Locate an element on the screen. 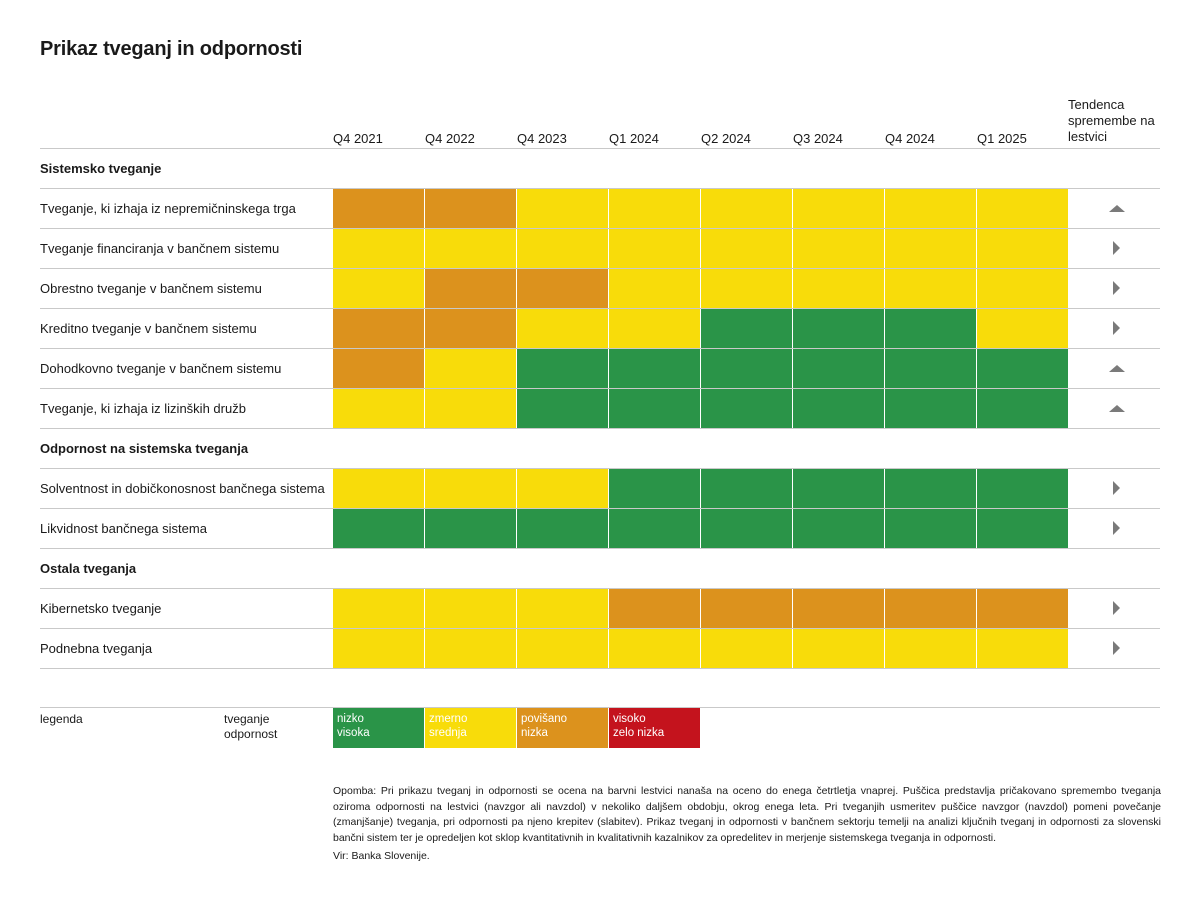 This screenshot has height=900, width=1200. legend-row-tveganje: tveganje is located at coordinates (247, 719).